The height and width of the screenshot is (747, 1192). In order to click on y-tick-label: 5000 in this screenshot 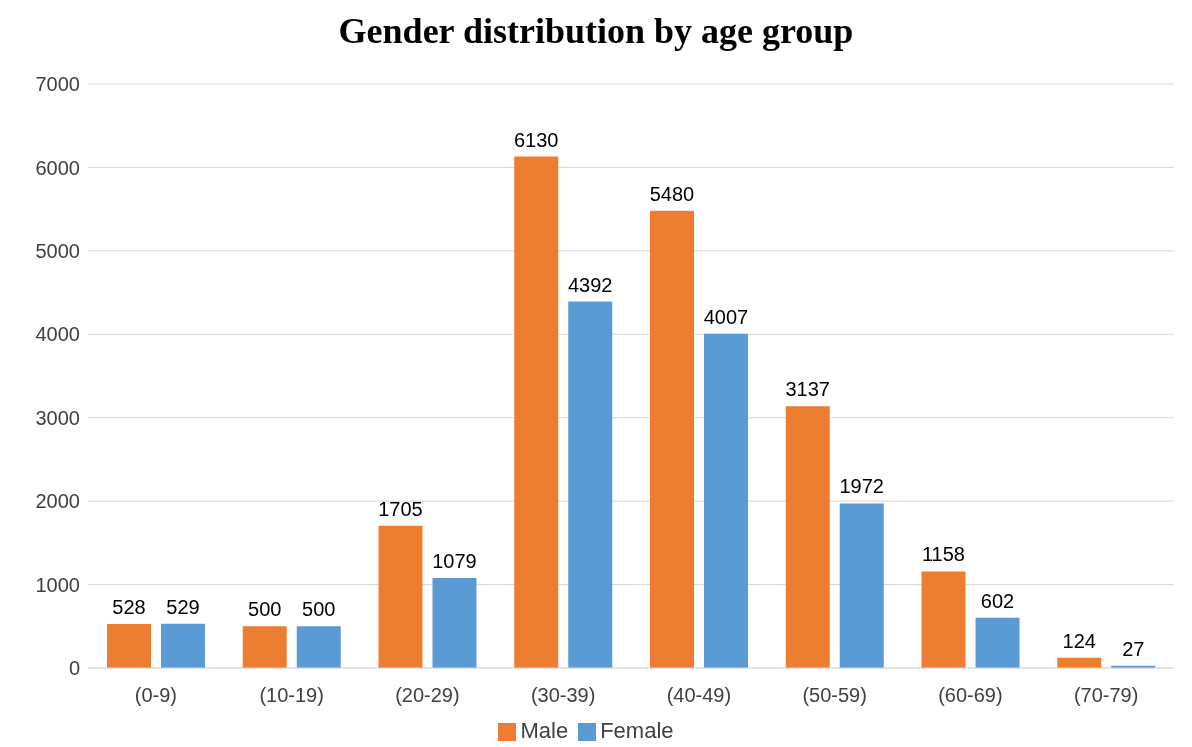, I will do `click(57, 250)`.